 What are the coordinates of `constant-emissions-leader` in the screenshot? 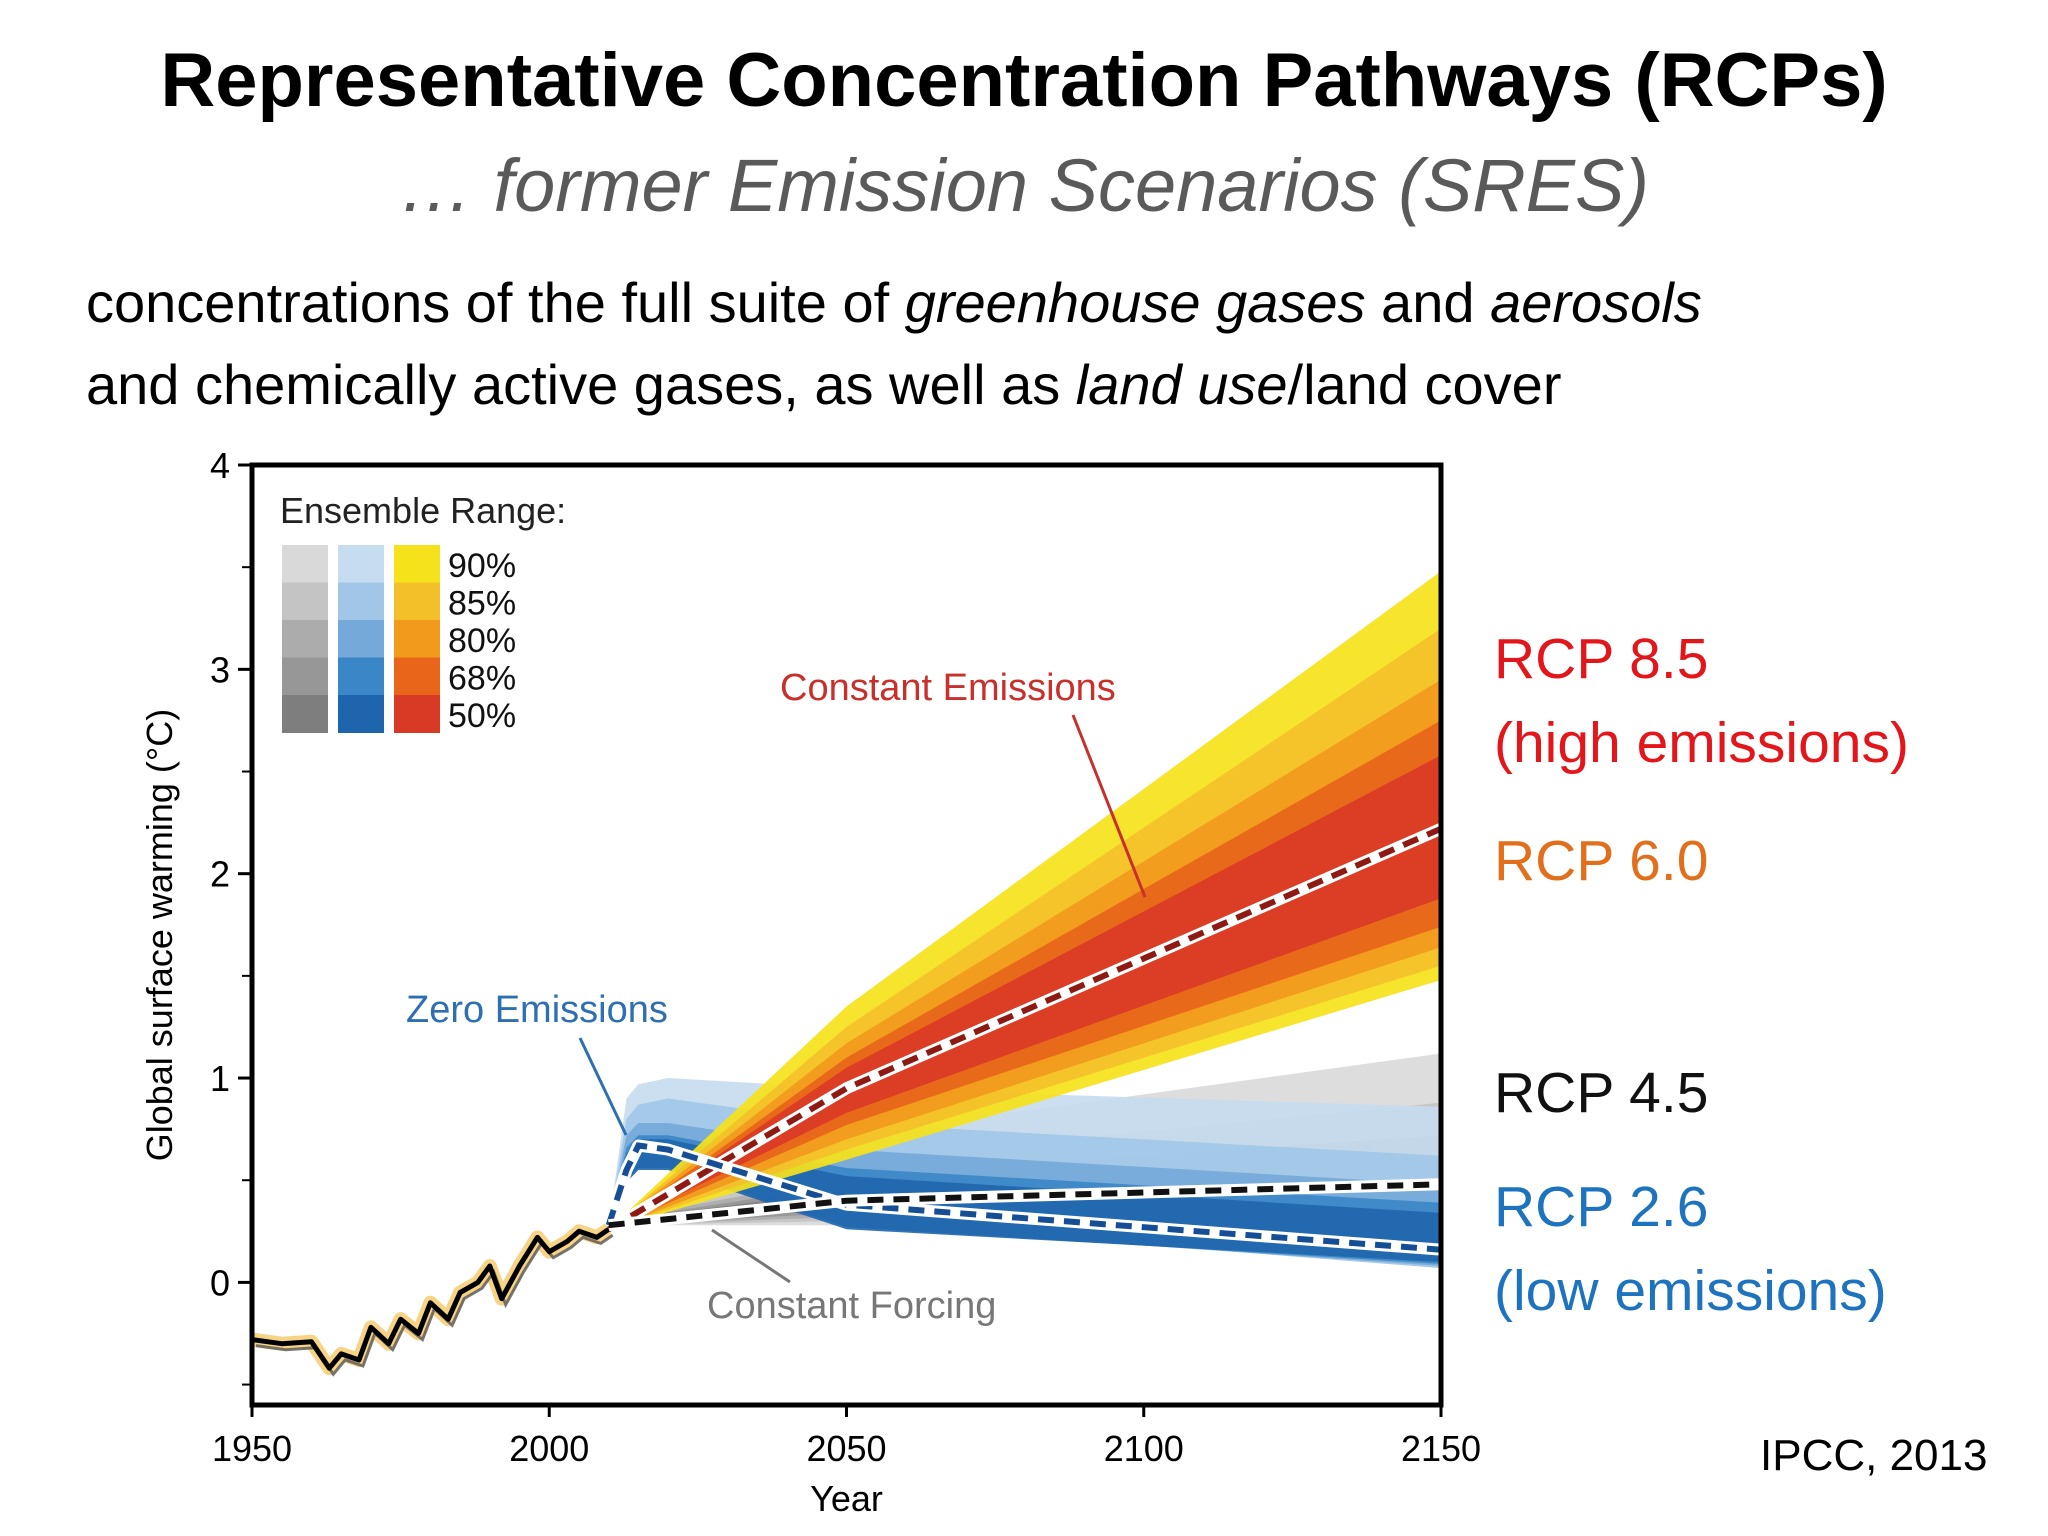 It's located at (1109, 806).